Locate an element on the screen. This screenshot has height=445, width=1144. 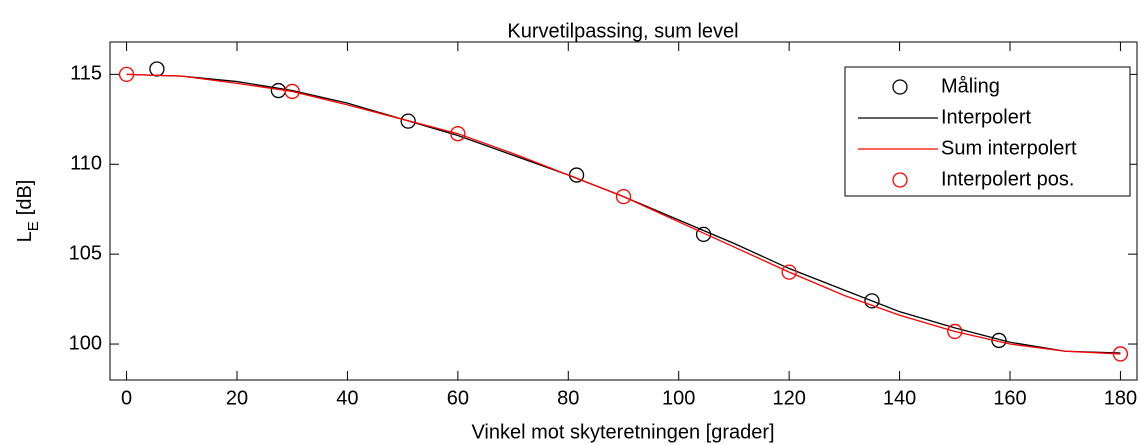
y-tick-label: 105 is located at coordinates (85, 253).